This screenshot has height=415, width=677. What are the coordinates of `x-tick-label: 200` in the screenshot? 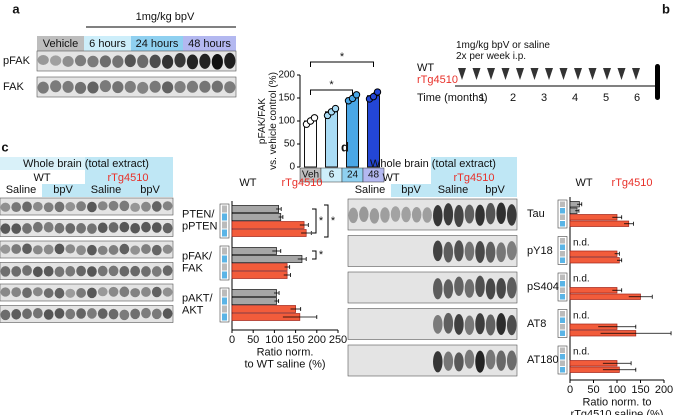 It's located at (664, 389).